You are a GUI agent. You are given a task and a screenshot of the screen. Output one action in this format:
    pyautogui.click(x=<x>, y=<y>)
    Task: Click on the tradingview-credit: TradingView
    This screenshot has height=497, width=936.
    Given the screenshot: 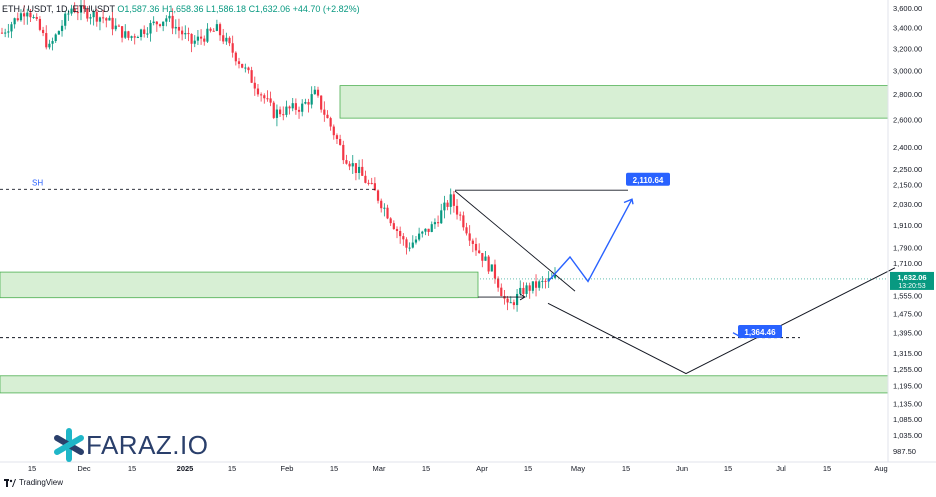 What is the action you would take?
    pyautogui.click(x=33, y=482)
    